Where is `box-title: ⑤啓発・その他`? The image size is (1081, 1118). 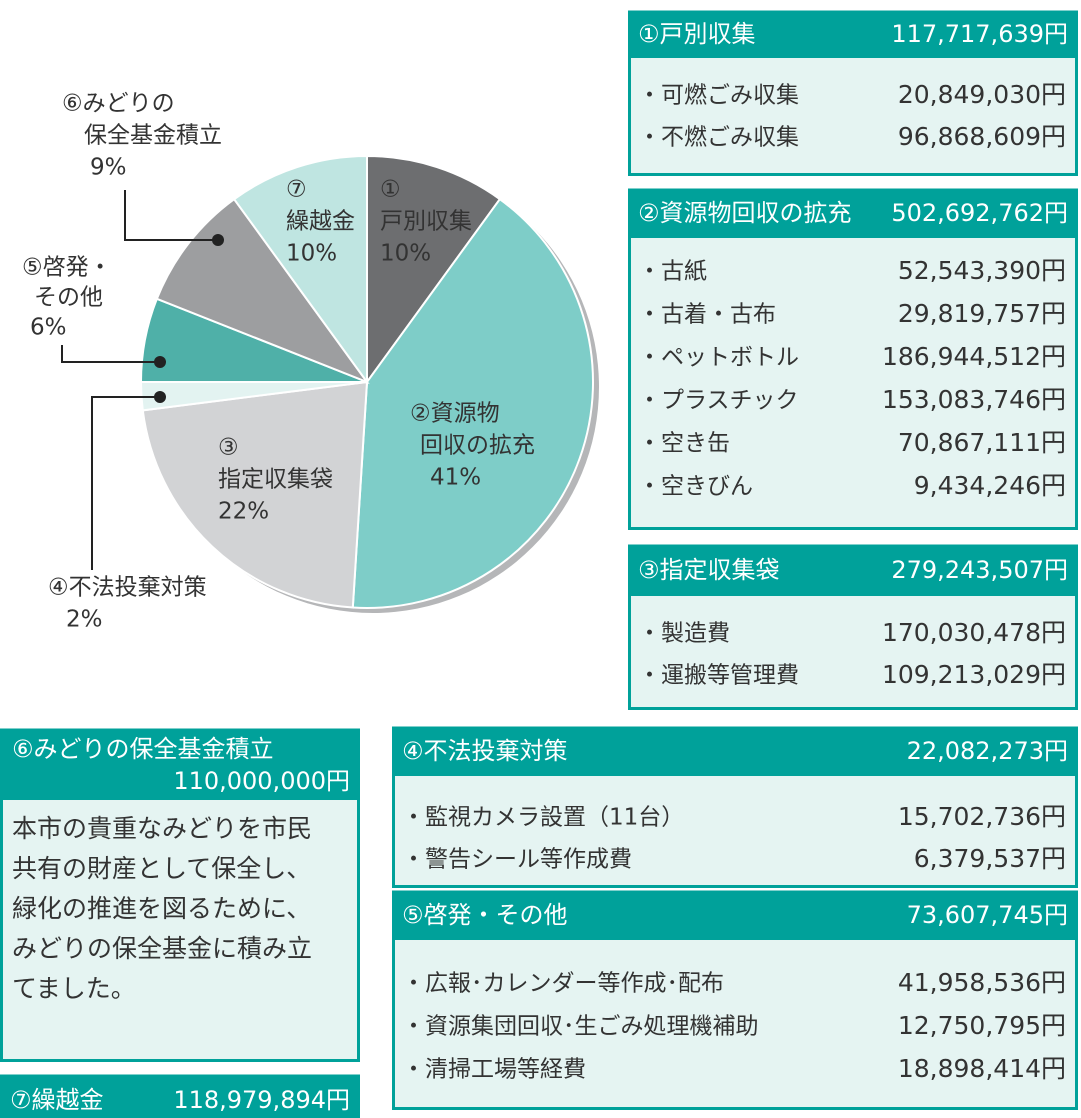
box-title: ⑤啓発・その他 is located at coordinates (485, 915).